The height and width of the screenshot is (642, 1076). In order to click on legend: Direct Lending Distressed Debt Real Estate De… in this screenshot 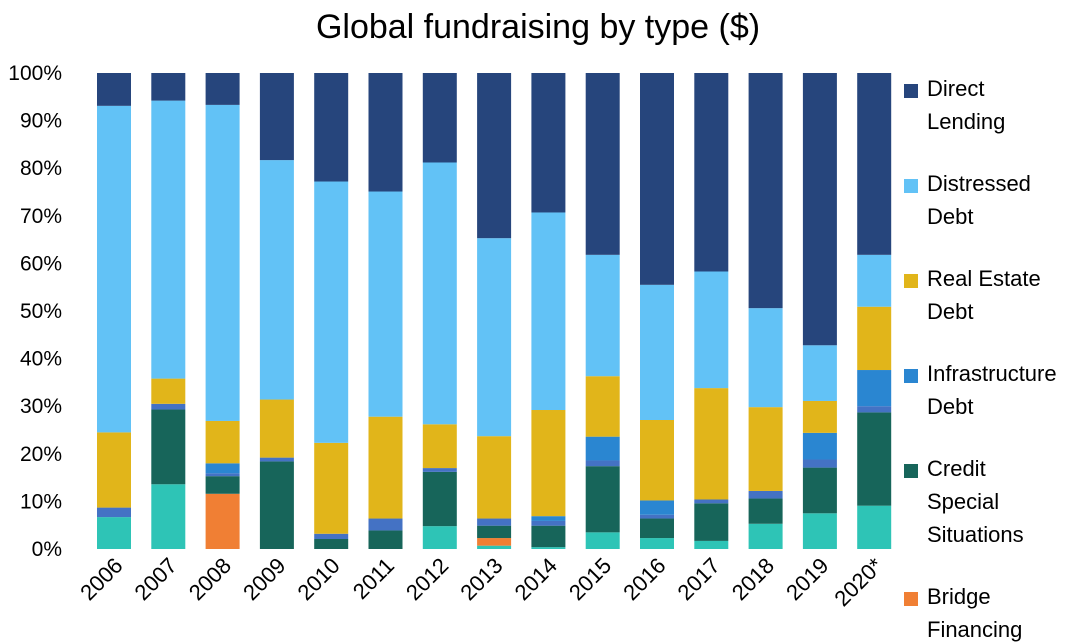, I will do `click(980, 359)`.